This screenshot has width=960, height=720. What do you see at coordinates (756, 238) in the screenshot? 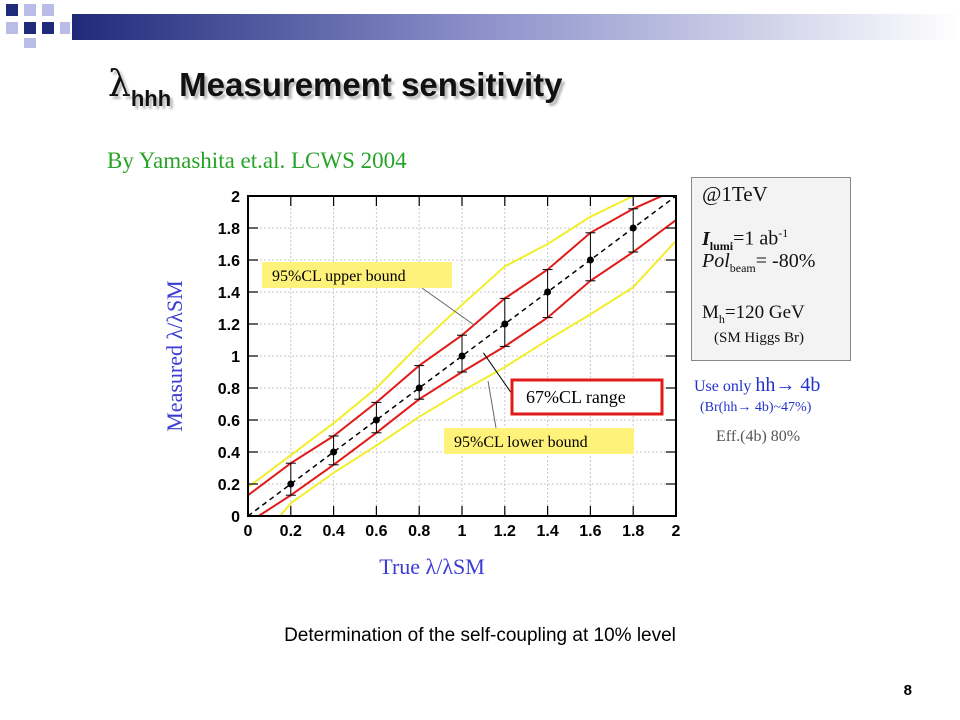
I see `lumi-value: =1 ab` at bounding box center [756, 238].